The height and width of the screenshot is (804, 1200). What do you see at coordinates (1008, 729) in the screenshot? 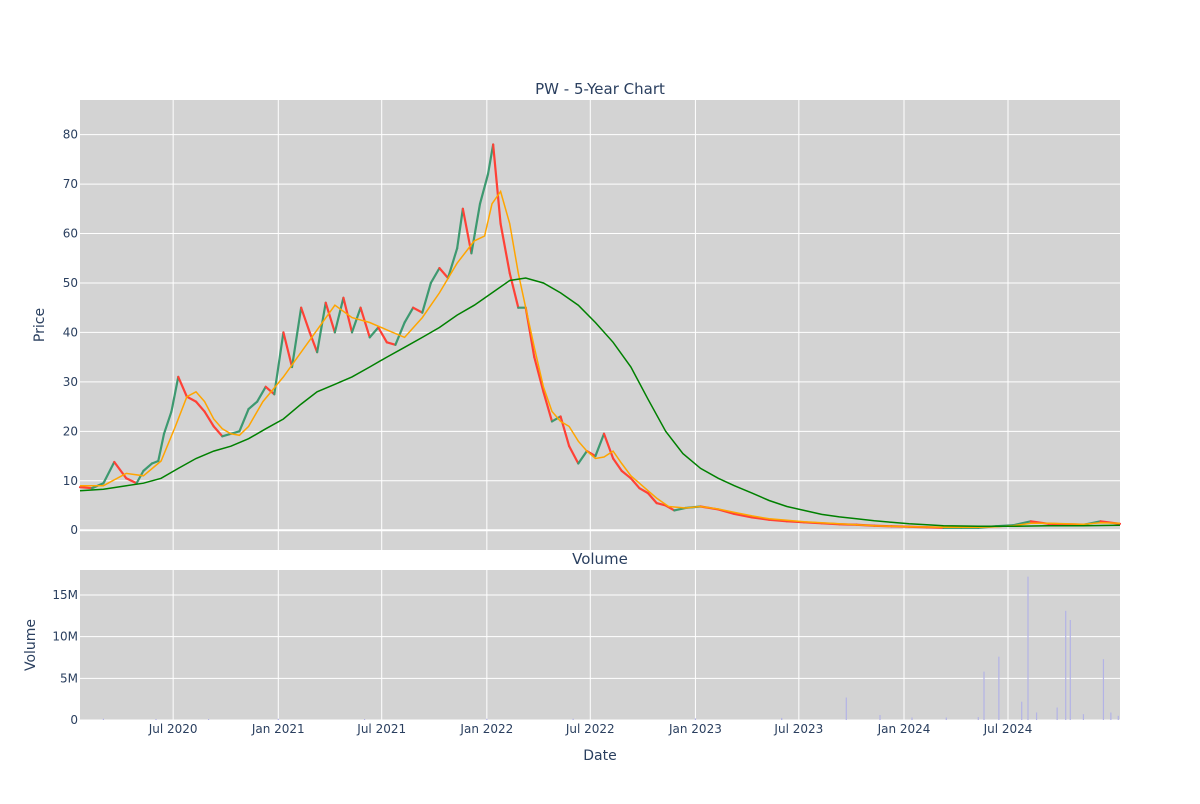
I see `x-tick-label: Jul 2024` at bounding box center [1008, 729].